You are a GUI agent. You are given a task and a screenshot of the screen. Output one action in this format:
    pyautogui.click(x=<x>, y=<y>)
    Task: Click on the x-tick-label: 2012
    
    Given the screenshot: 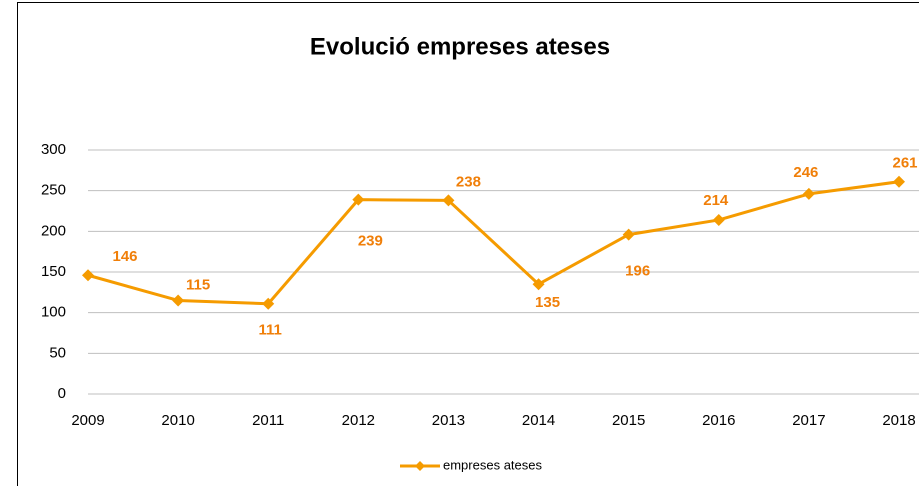 What is the action you would take?
    pyautogui.click(x=358, y=420)
    